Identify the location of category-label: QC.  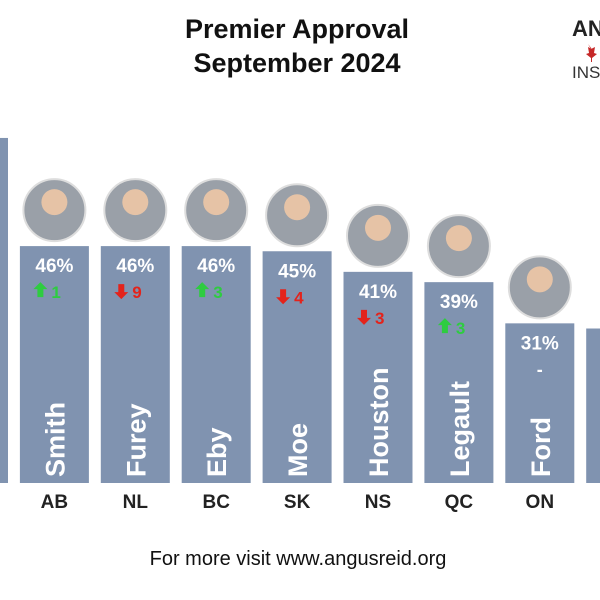
(459, 502).